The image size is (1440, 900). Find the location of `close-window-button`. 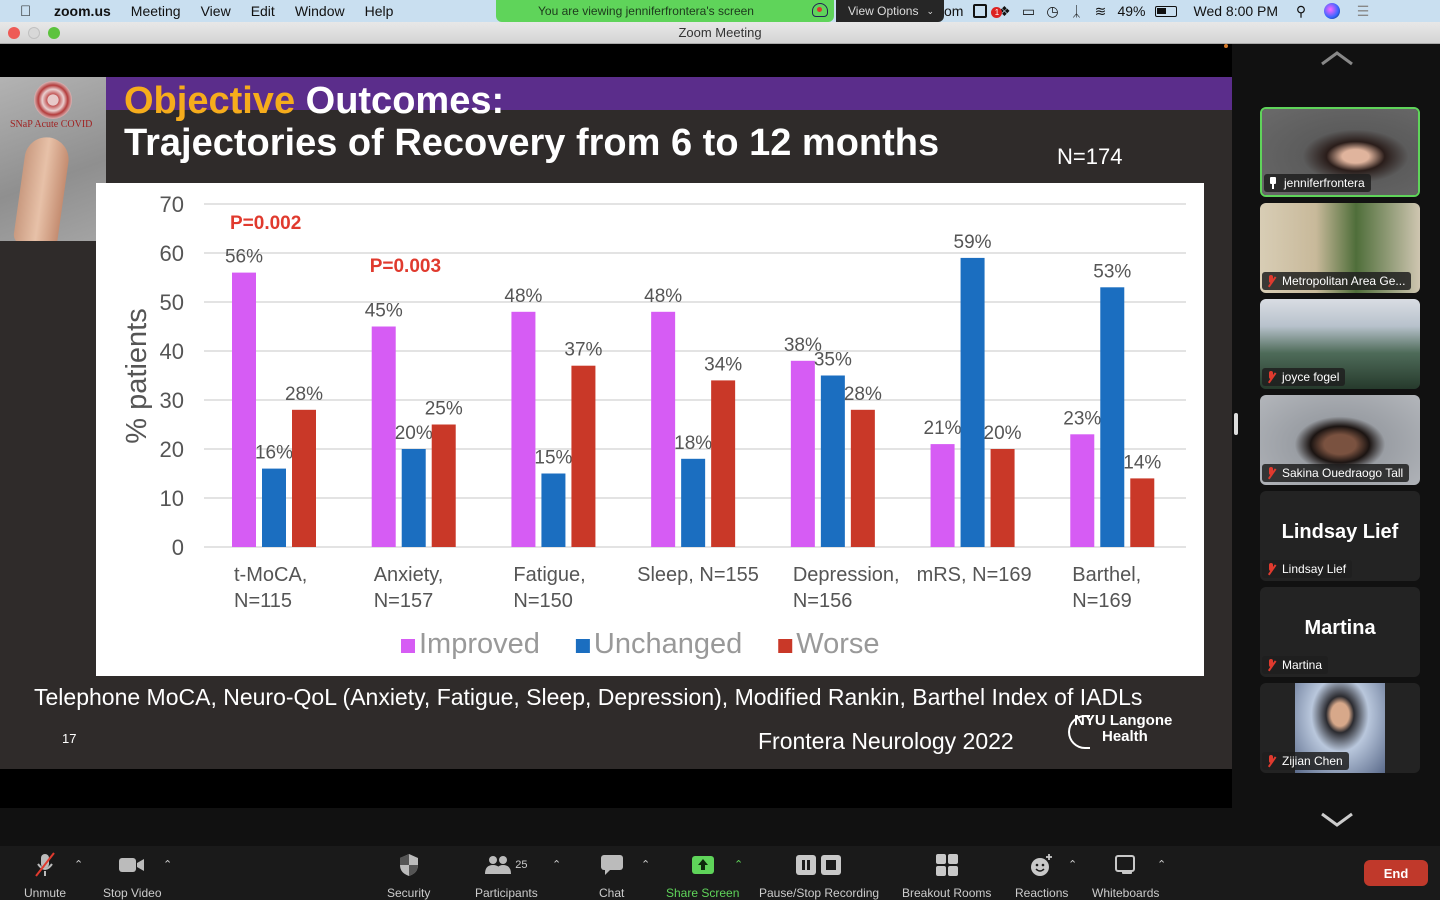

close-window-button is located at coordinates (14, 33).